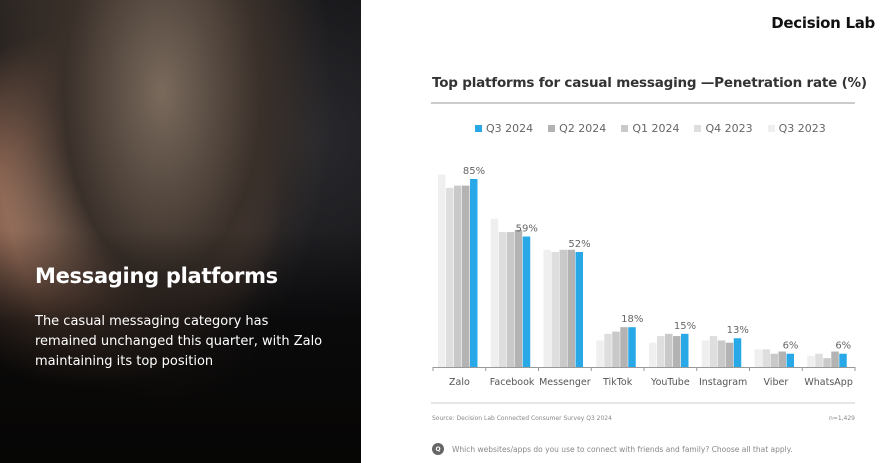 Image resolution: width=892 pixels, height=463 pixels. What do you see at coordinates (738, 330) in the screenshot?
I see `data-label: 13%` at bounding box center [738, 330].